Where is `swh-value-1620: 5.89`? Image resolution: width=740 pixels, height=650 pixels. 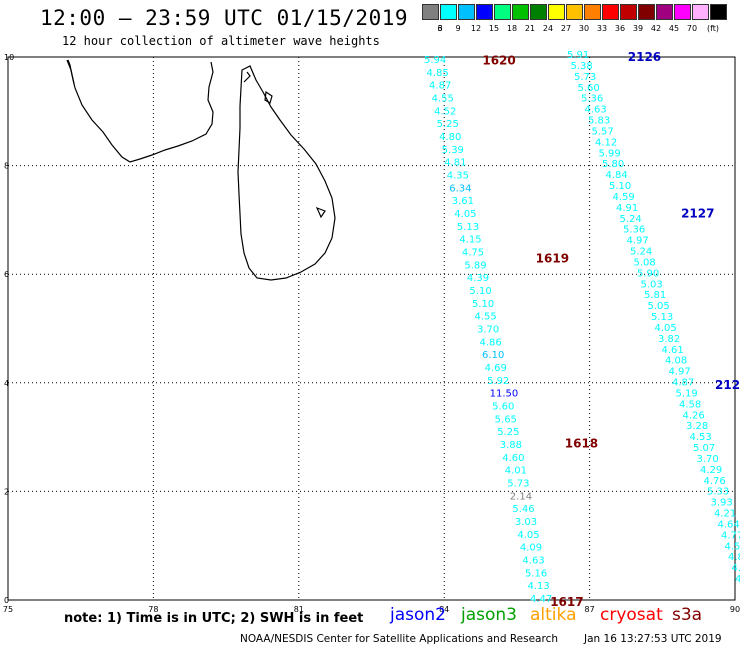
swh-value-1620: 5.89 is located at coordinates (475, 265).